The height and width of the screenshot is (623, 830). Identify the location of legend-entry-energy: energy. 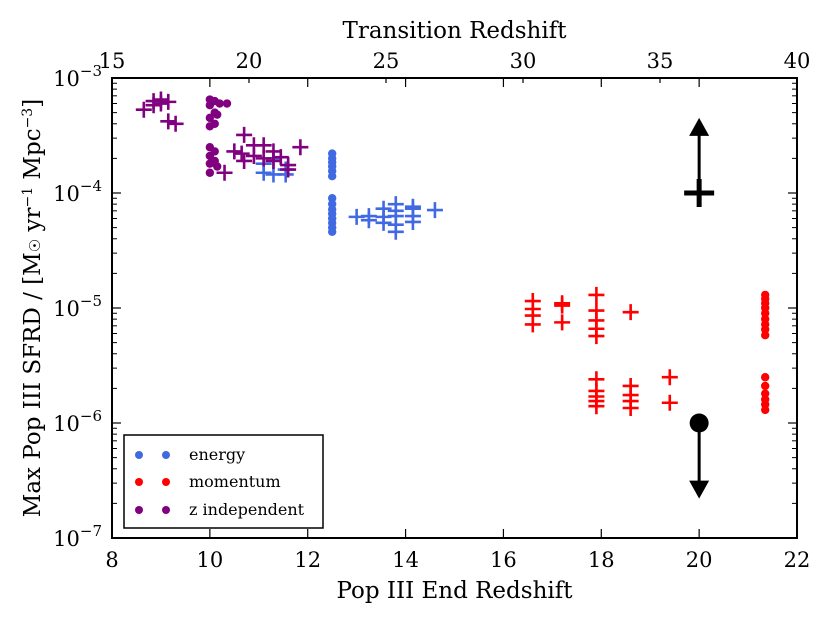
(190, 454).